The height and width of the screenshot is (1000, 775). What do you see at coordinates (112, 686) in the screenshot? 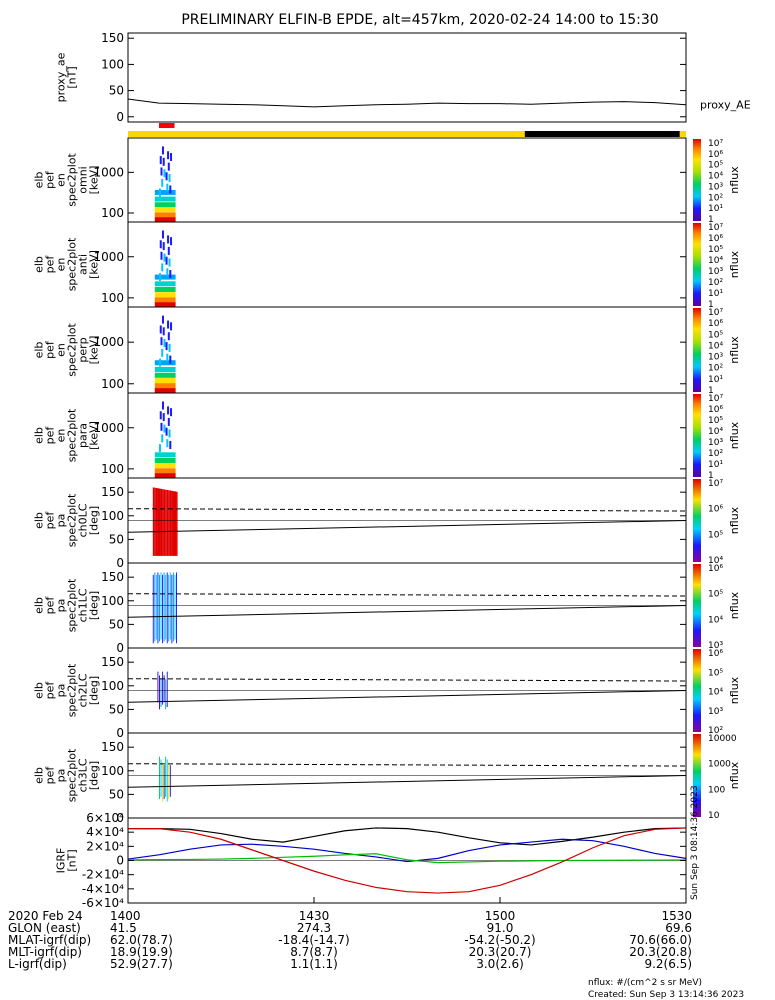
I see `ch2LC-ytick-label-2: 100` at bounding box center [112, 686].